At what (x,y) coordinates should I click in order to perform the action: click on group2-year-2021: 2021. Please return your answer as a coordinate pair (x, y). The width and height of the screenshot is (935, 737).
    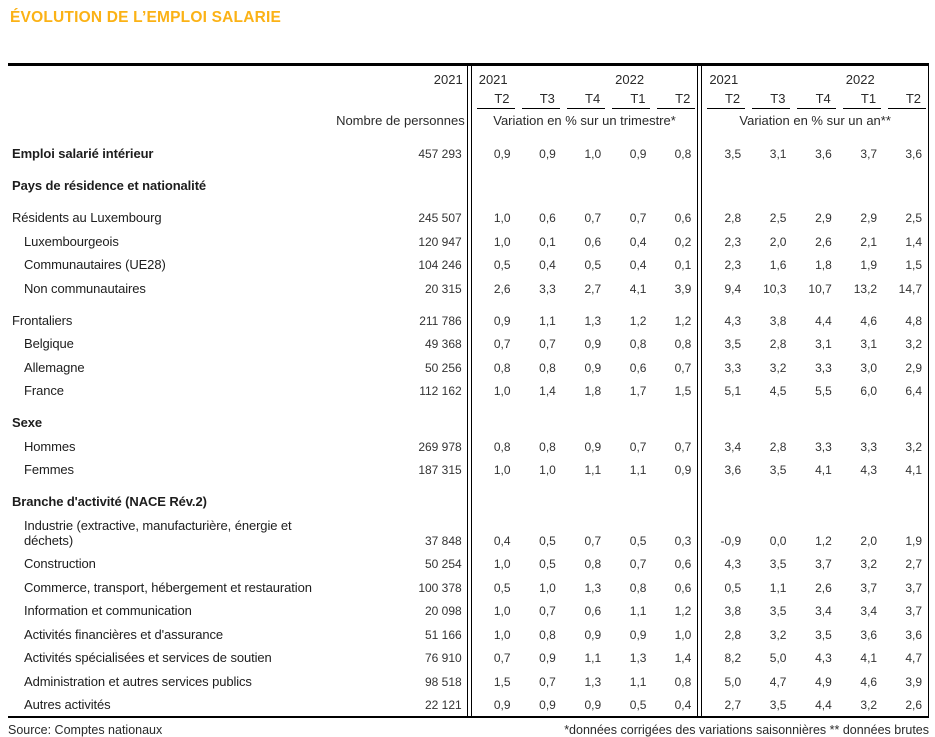
    Looking at the image, I should click on (724, 80).